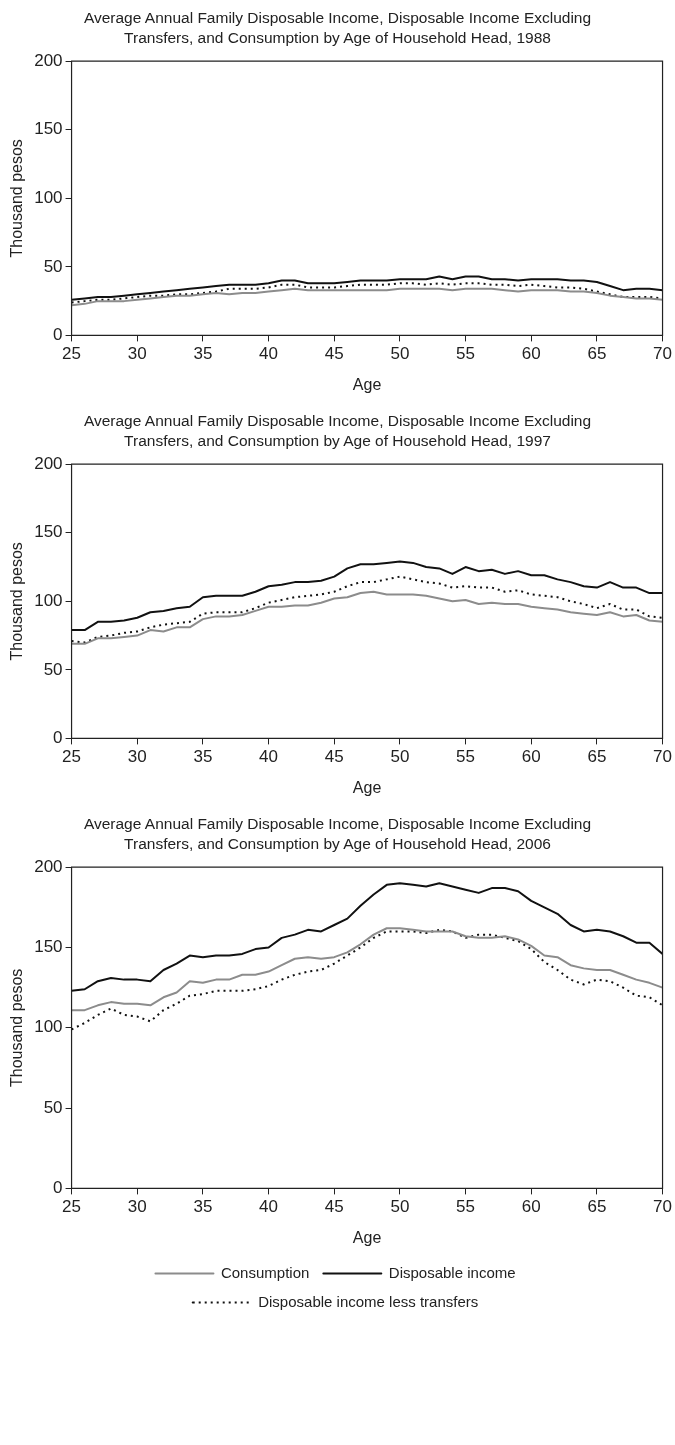 This screenshot has width=675, height=1445. I want to click on legend-label: Consumption, so click(265, 1272).